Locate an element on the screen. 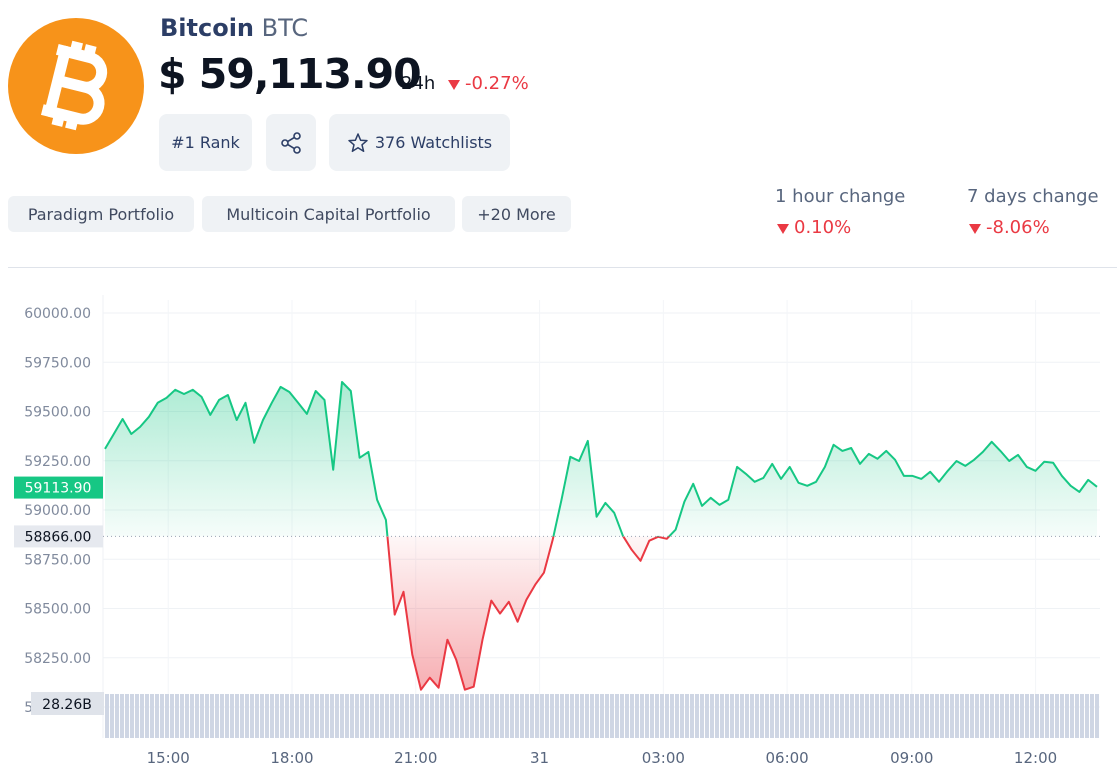 This screenshot has height=776, width=1117. x-tick-label: 12:00 is located at coordinates (1035, 758).